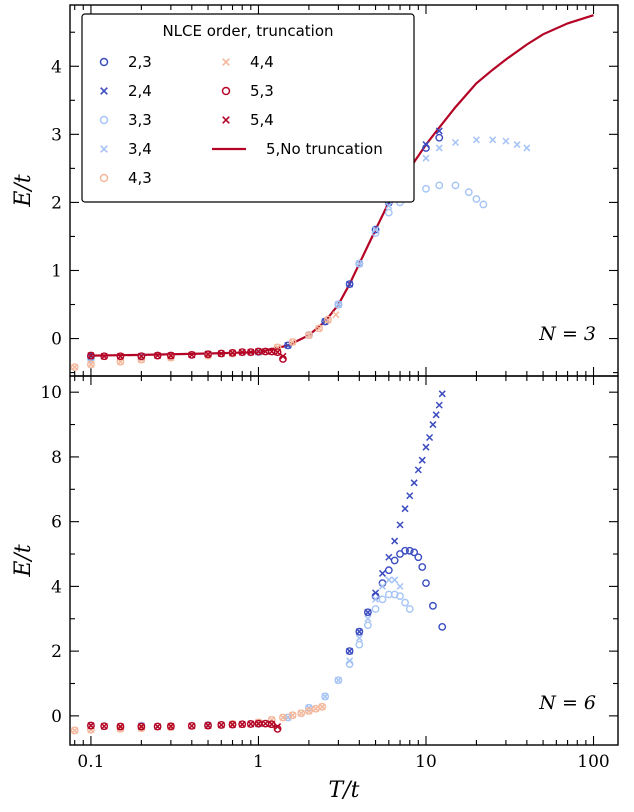 Image resolution: width=634 pixels, height=812 pixels. Describe the element at coordinates (140, 149) in the screenshot. I see `legend-label: 3,4` at that location.